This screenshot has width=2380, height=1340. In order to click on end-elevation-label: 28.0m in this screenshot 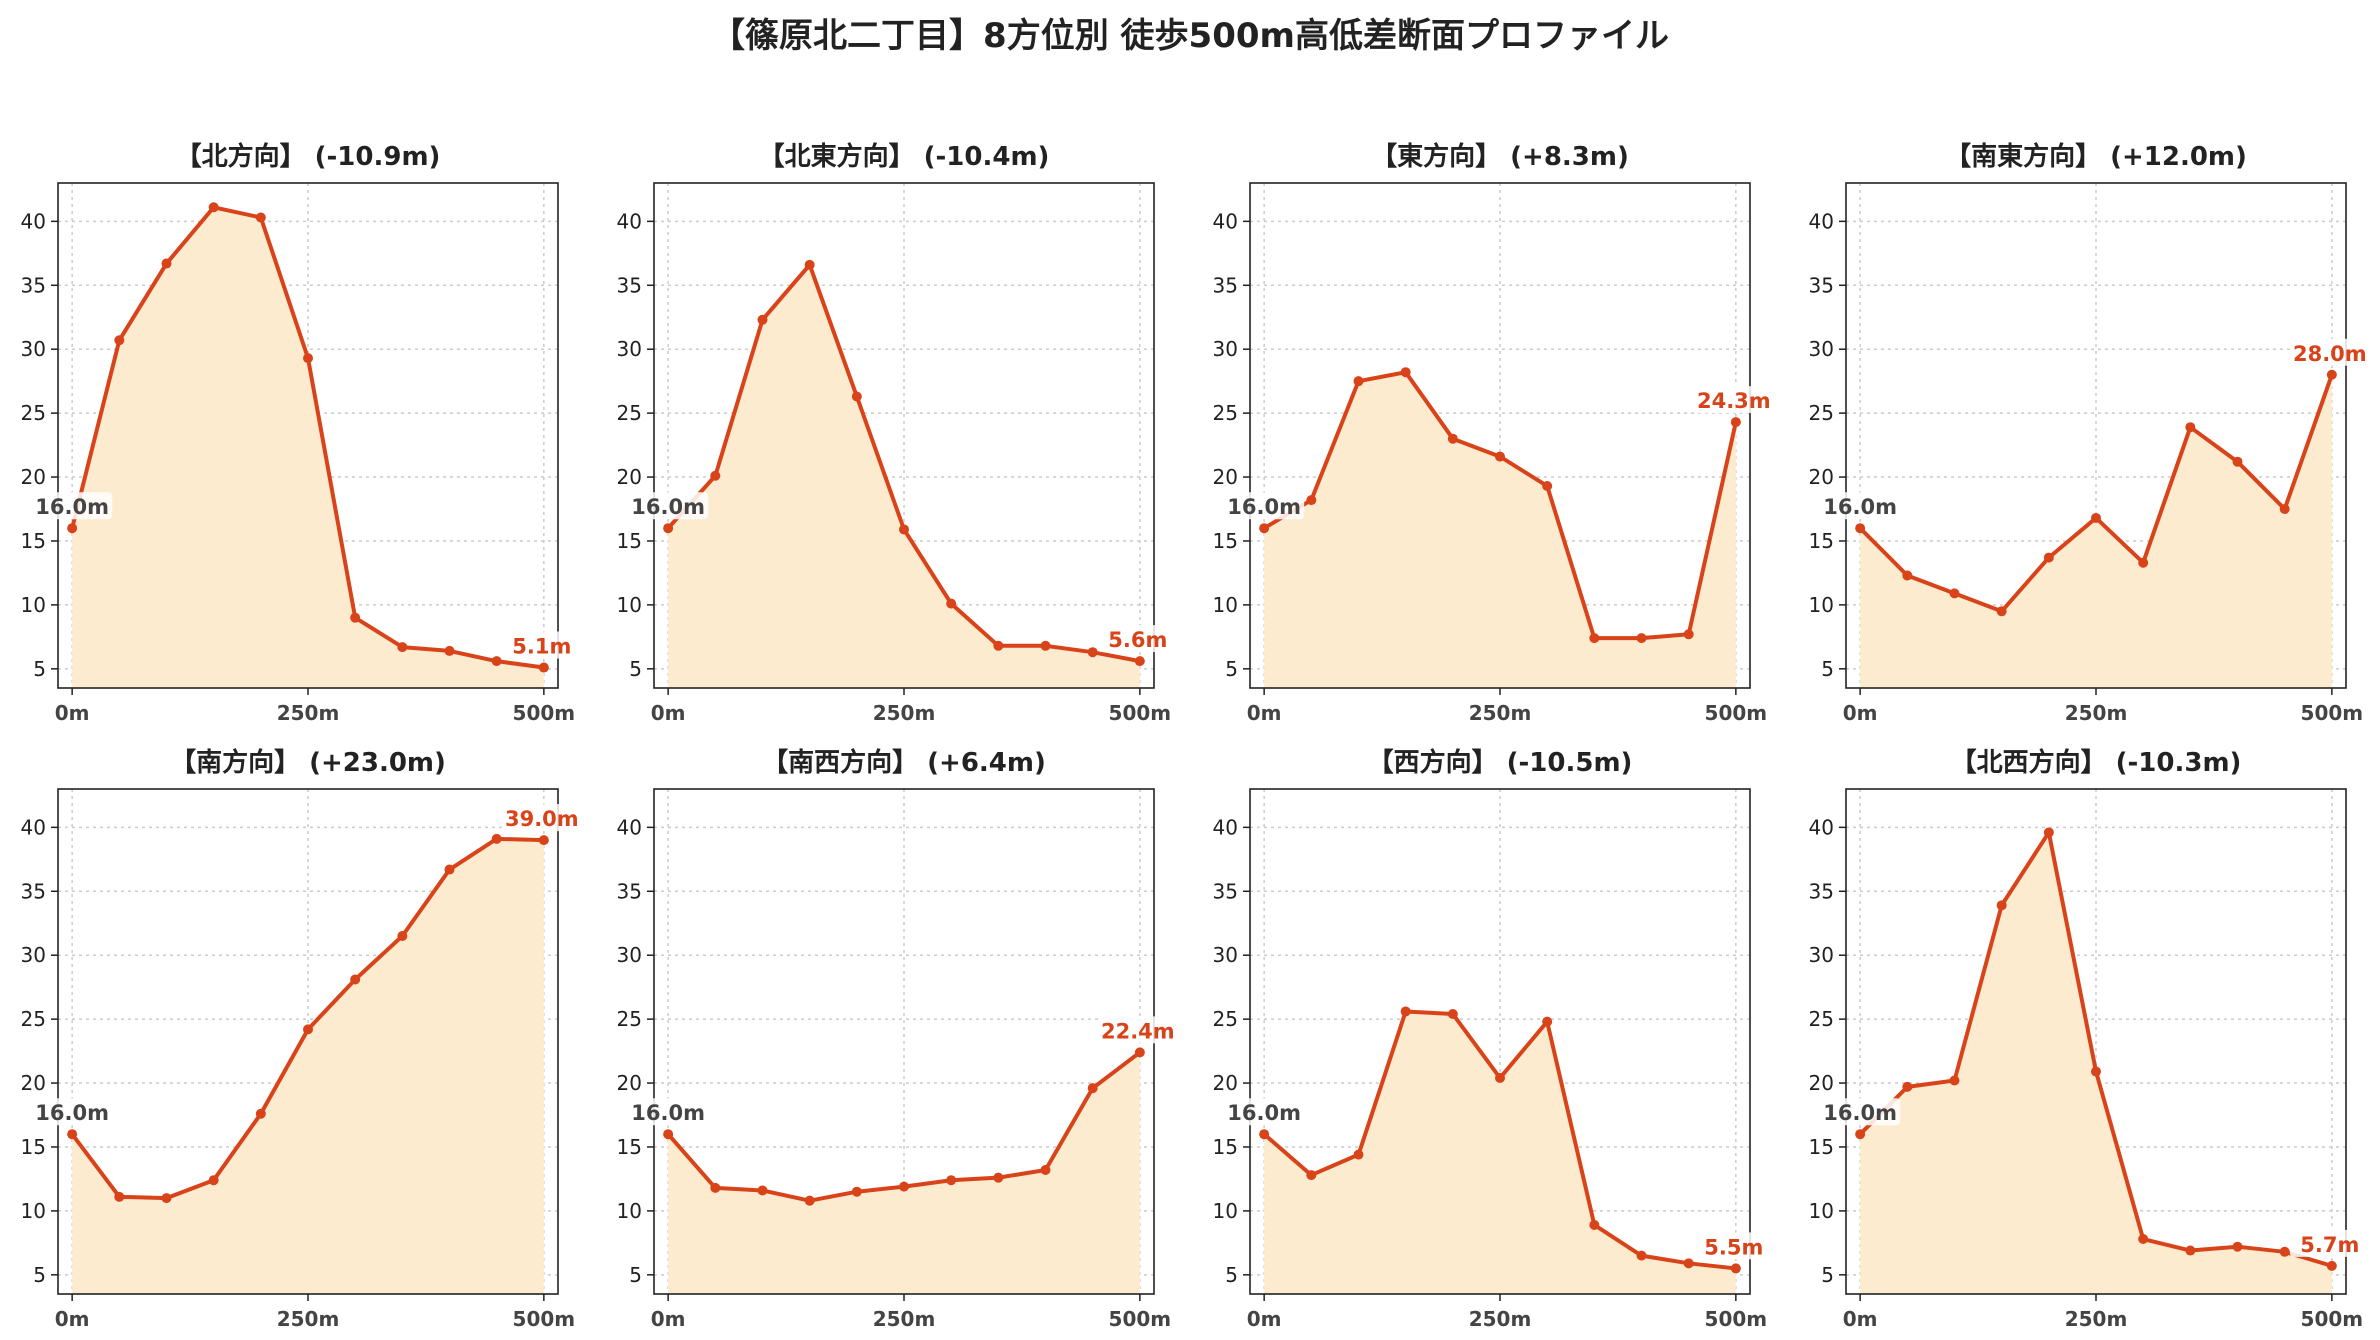, I will do `click(2330, 354)`.